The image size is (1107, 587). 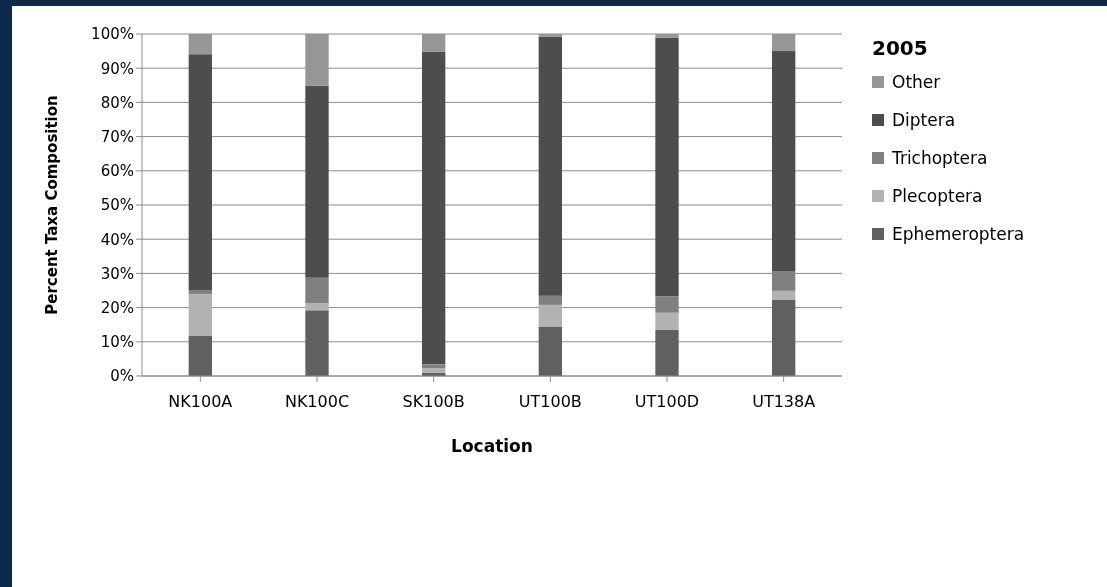 What do you see at coordinates (916, 82) in the screenshot?
I see `legend-label: Other` at bounding box center [916, 82].